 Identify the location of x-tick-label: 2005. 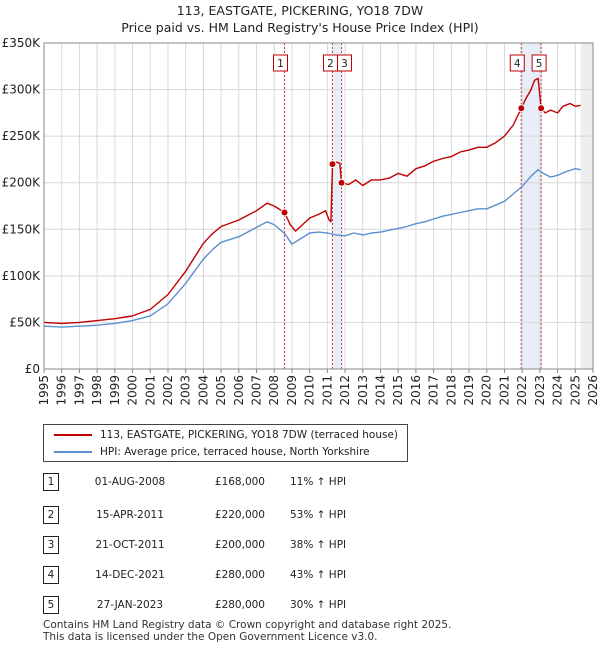
(221, 390).